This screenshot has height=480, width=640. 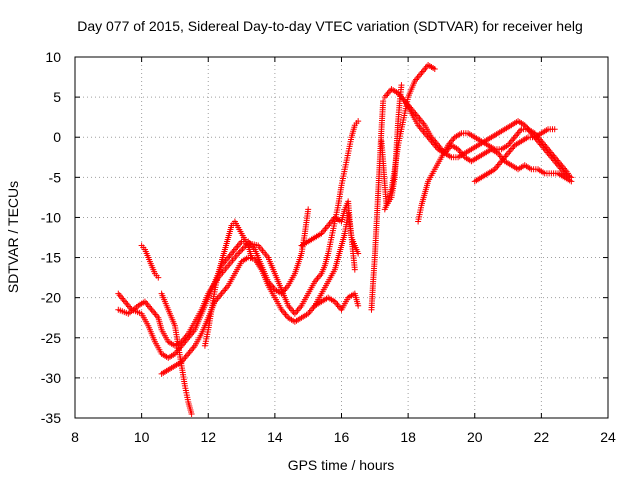 What do you see at coordinates (75, 437) in the screenshot?
I see `x-tick-label: 8` at bounding box center [75, 437].